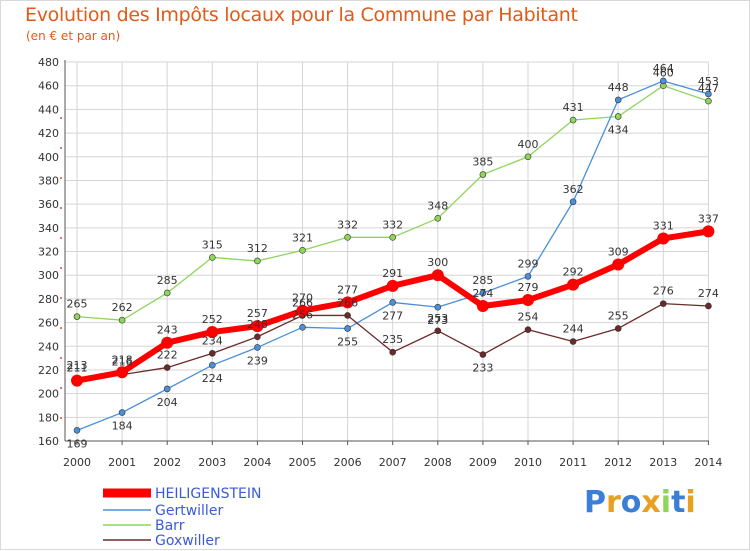 The height and width of the screenshot is (551, 750). I want to click on data-label: 321, so click(302, 237).